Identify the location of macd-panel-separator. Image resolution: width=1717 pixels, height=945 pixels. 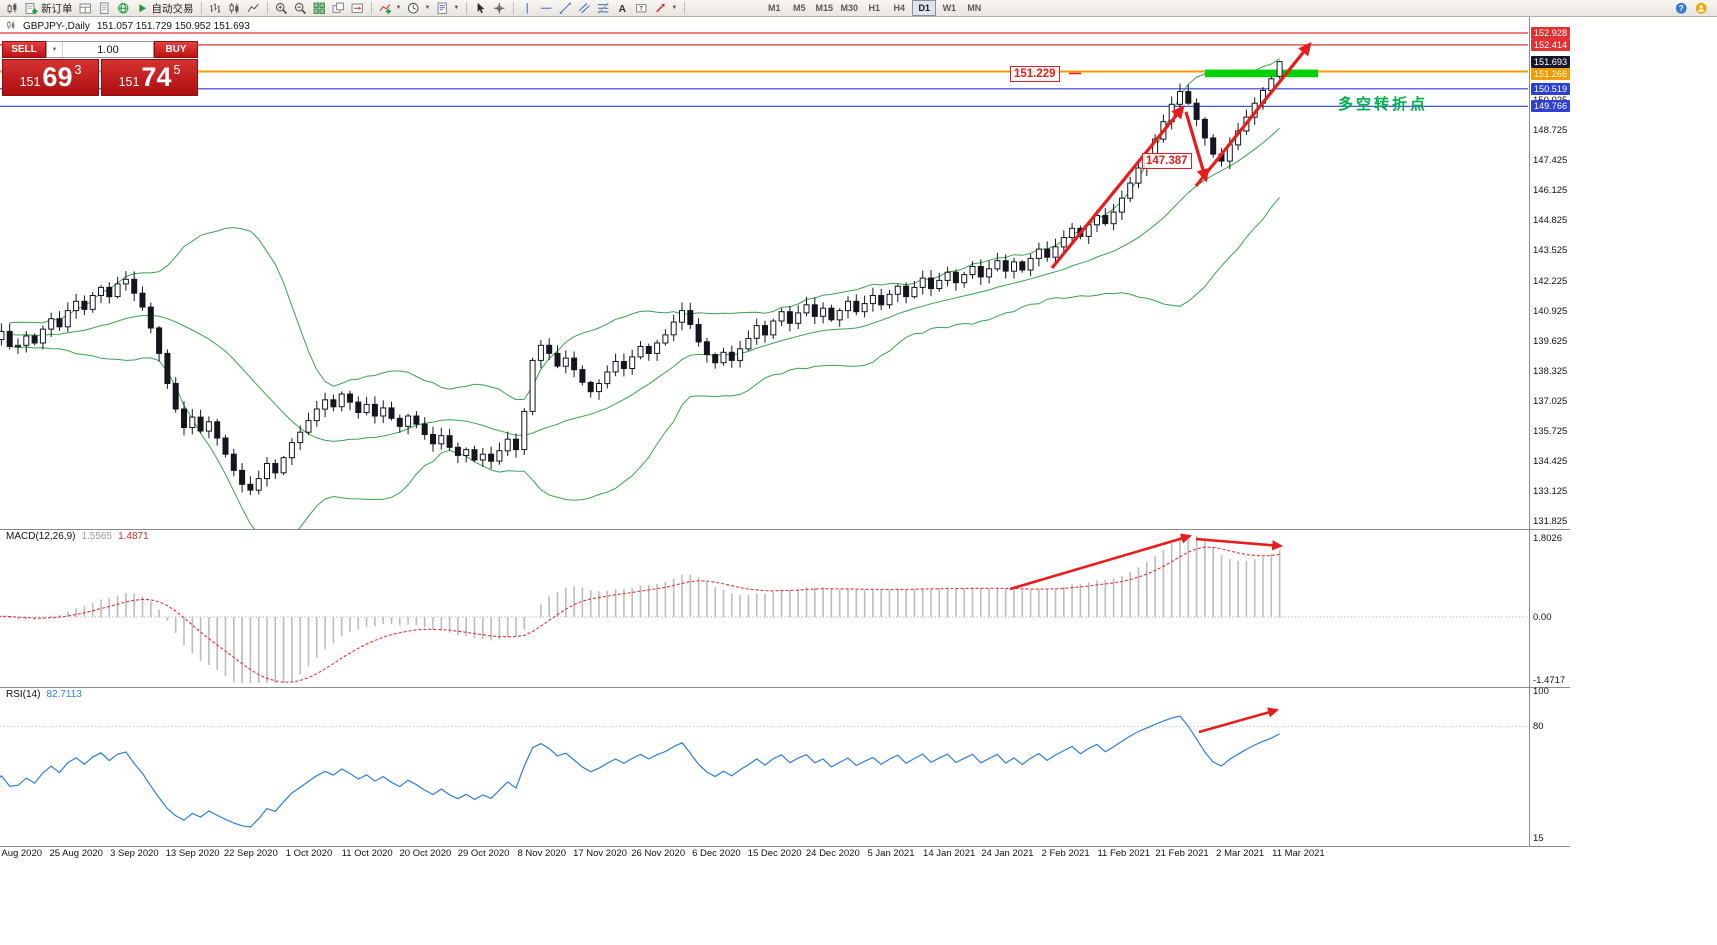
(785, 529).